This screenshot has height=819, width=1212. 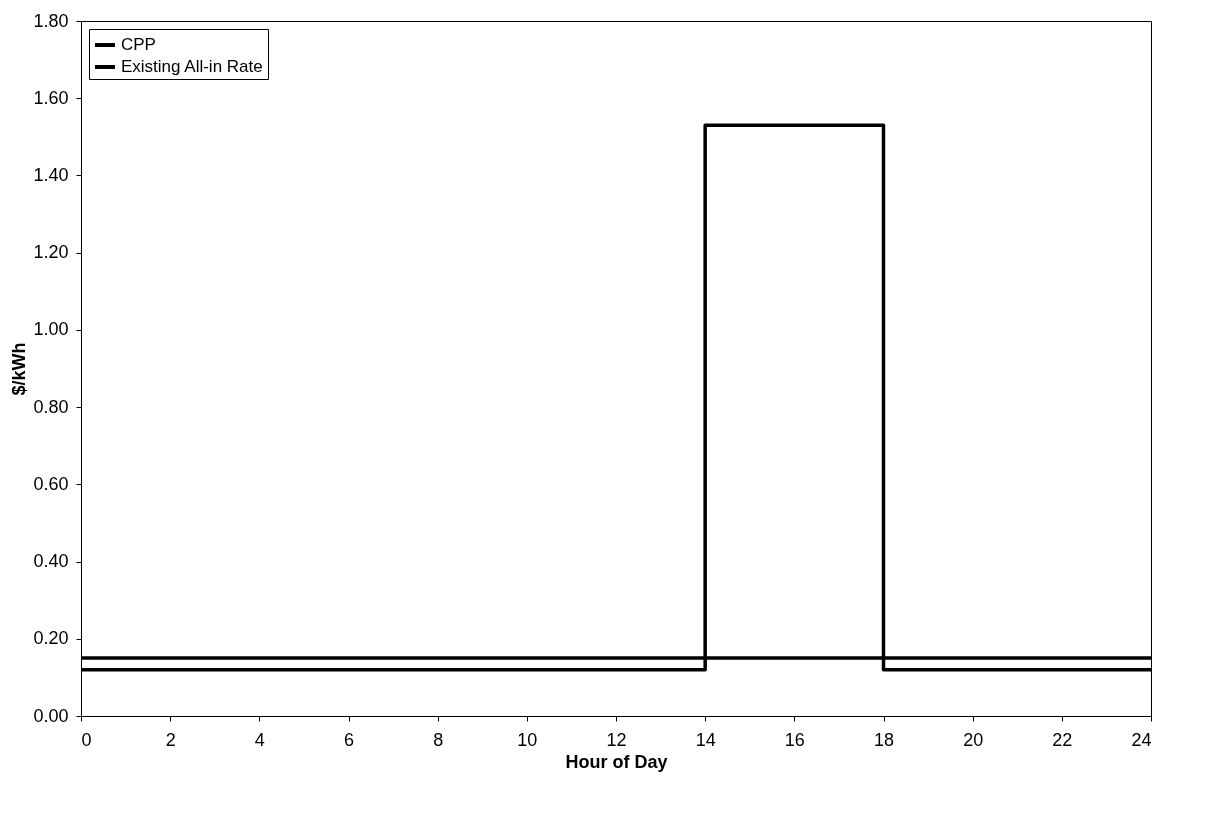 What do you see at coordinates (138, 44) in the screenshot?
I see `legend-label: CPP` at bounding box center [138, 44].